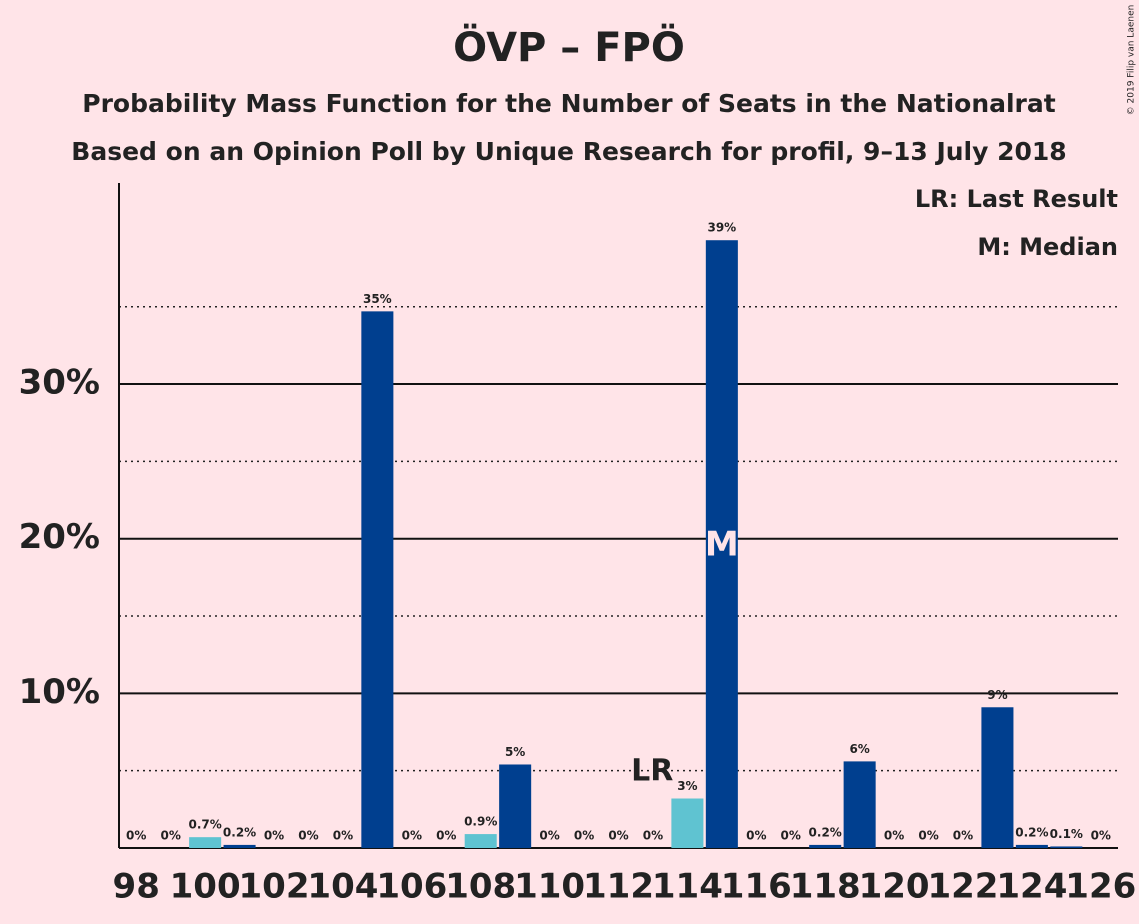  Describe the element at coordinates (377, 299) in the screenshot. I see `value-label: 35%` at that location.